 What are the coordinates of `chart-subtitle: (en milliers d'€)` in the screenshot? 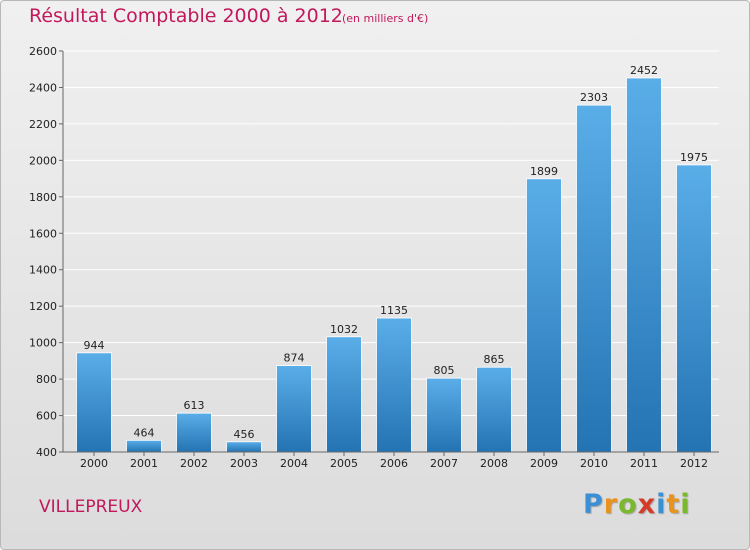 It's located at (385, 18).